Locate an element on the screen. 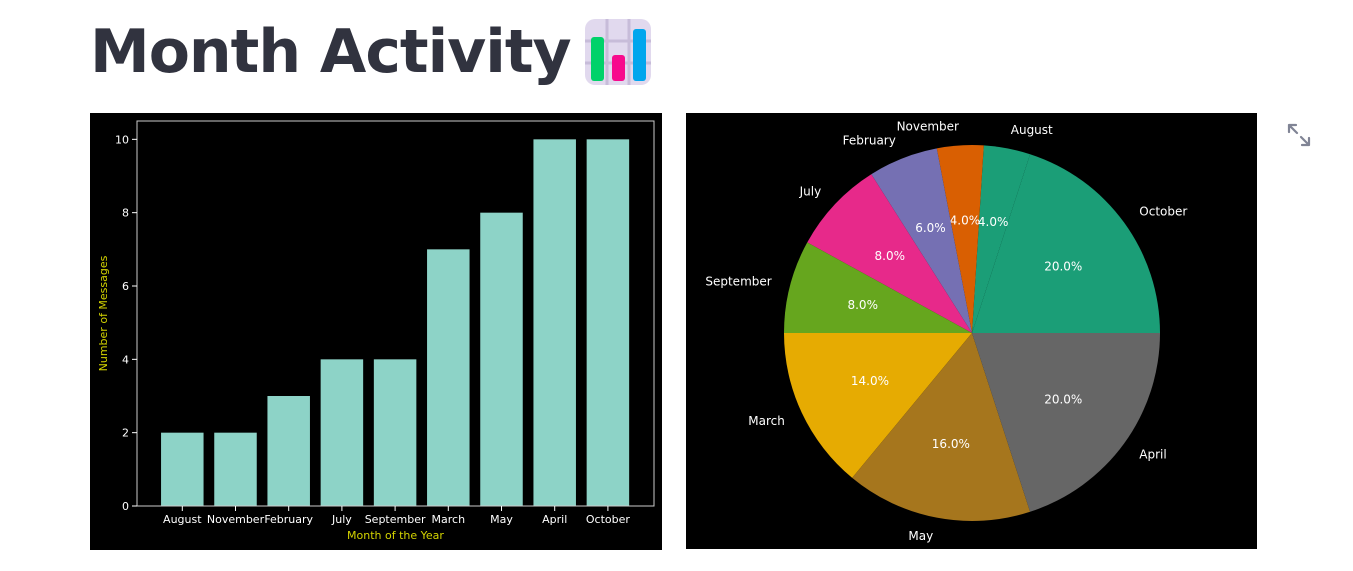 The width and height of the screenshot is (1353, 571). slice-category-label: October is located at coordinates (1163, 211).